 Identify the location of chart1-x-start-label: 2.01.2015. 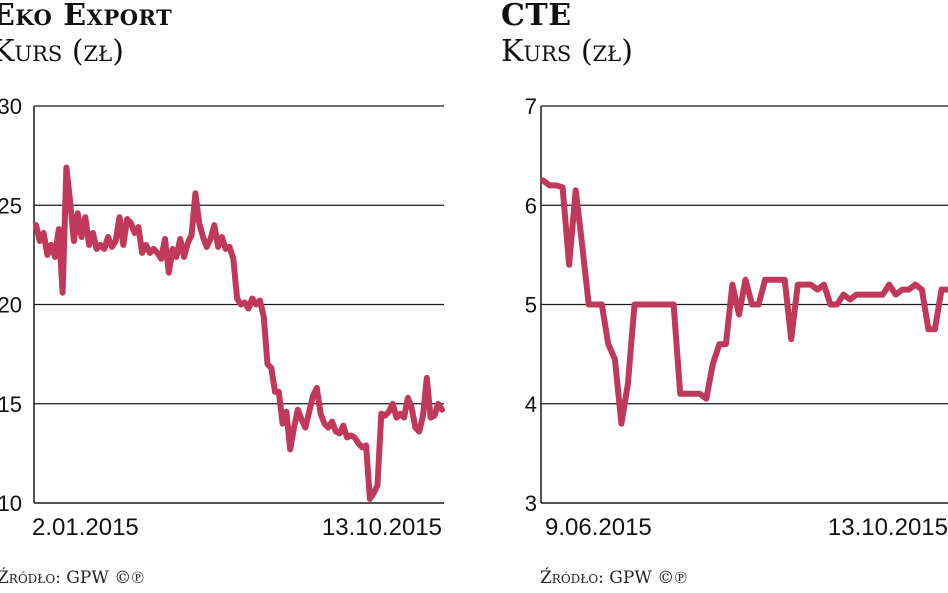
(85, 527).